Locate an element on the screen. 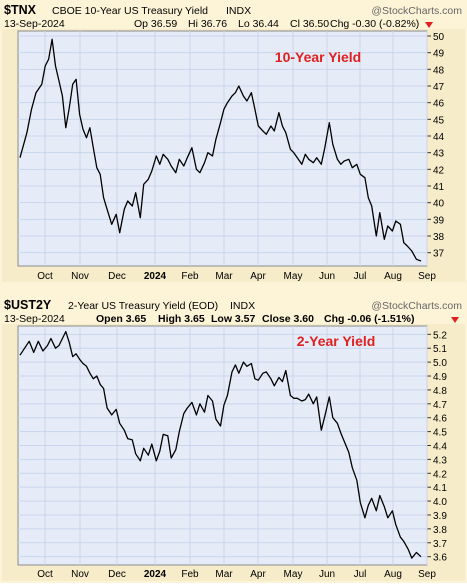  y-tick-label: 41 is located at coordinates (439, 187).